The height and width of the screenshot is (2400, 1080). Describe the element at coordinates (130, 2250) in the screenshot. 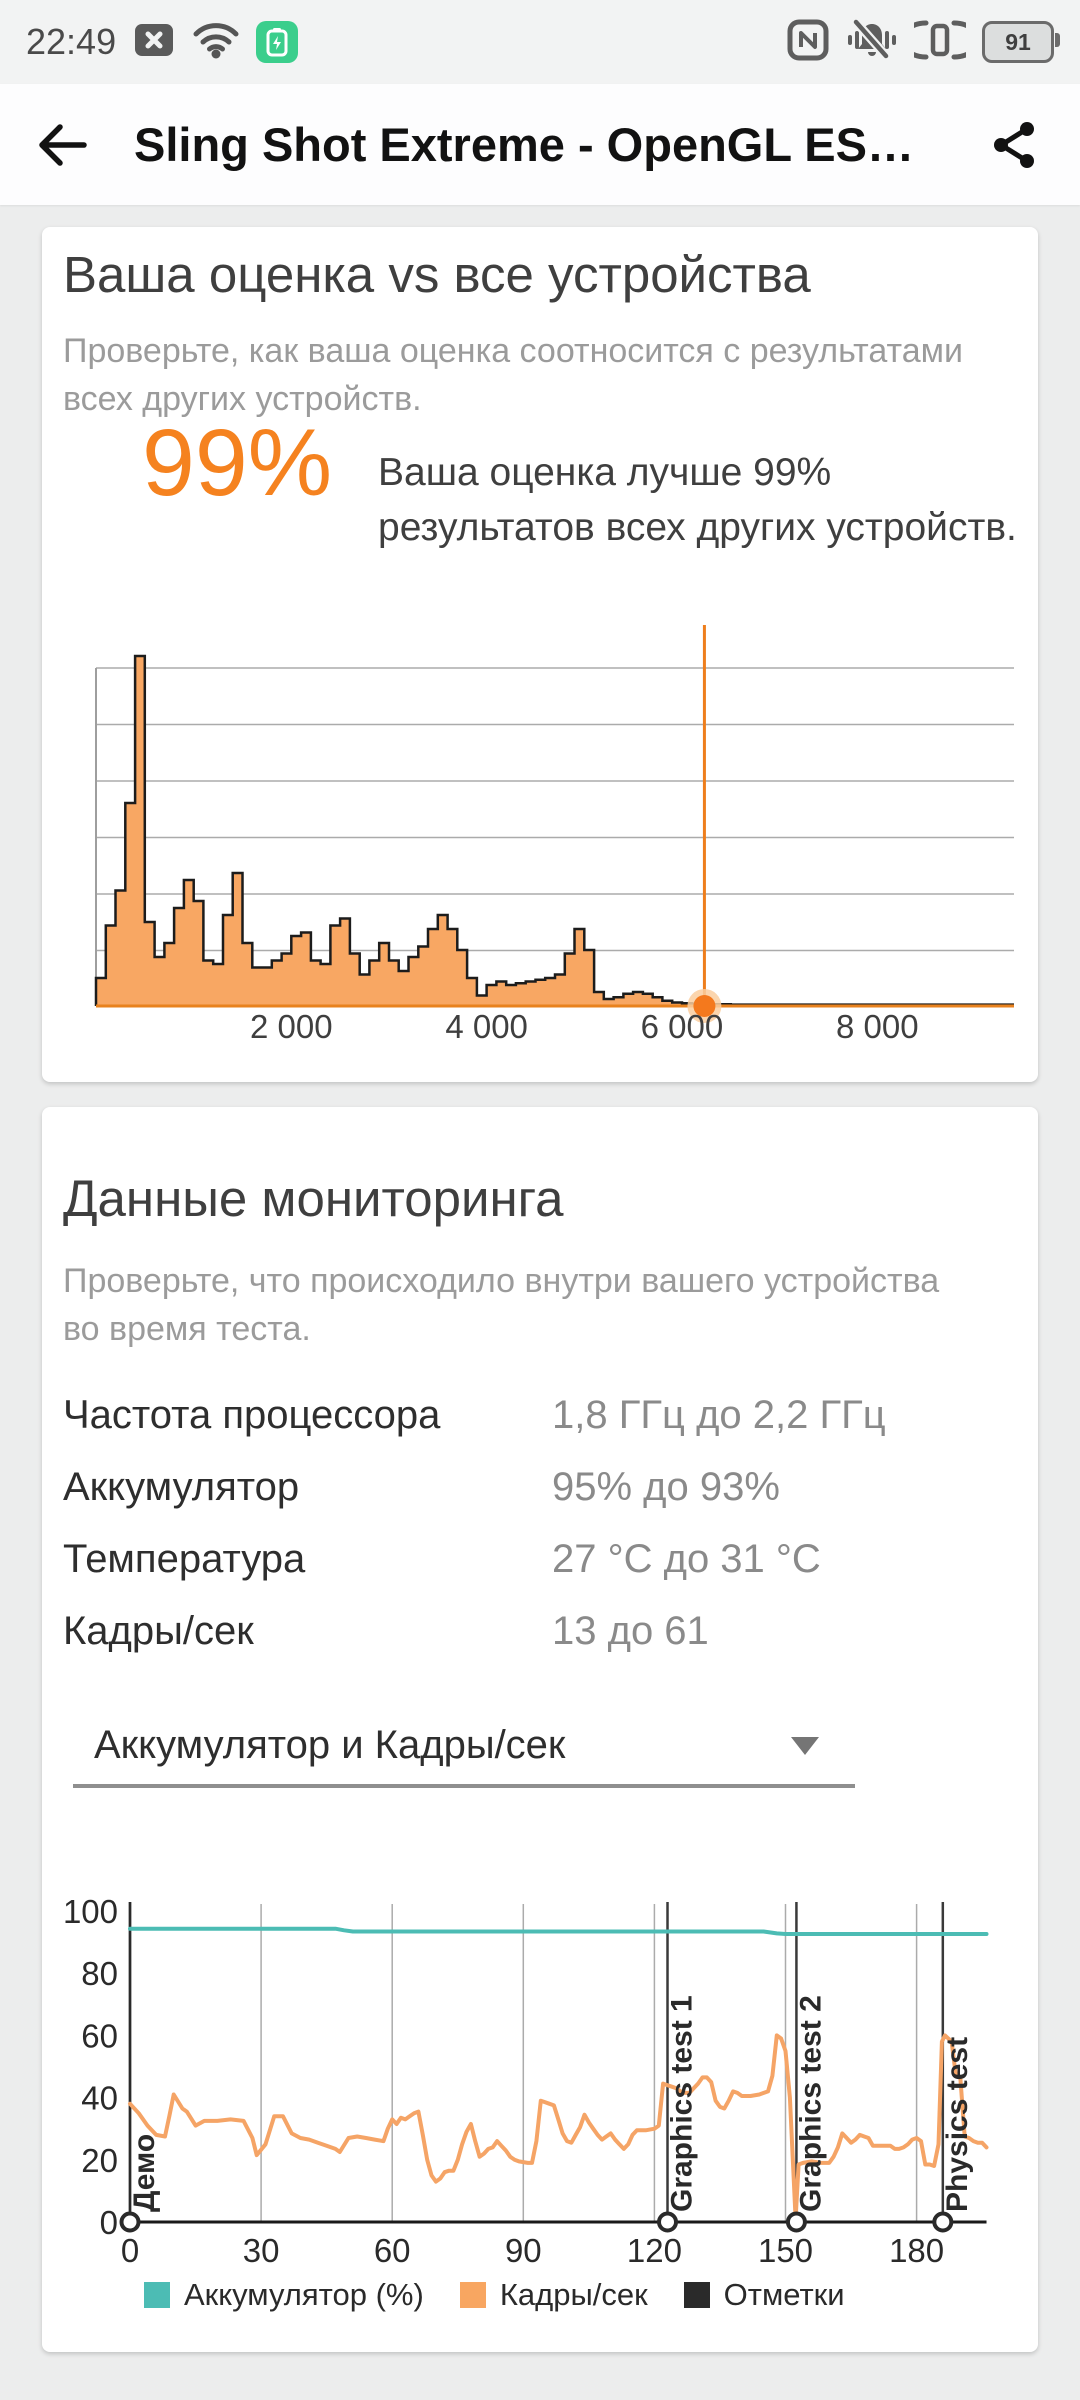

I see `x-tick-label: 0` at that location.